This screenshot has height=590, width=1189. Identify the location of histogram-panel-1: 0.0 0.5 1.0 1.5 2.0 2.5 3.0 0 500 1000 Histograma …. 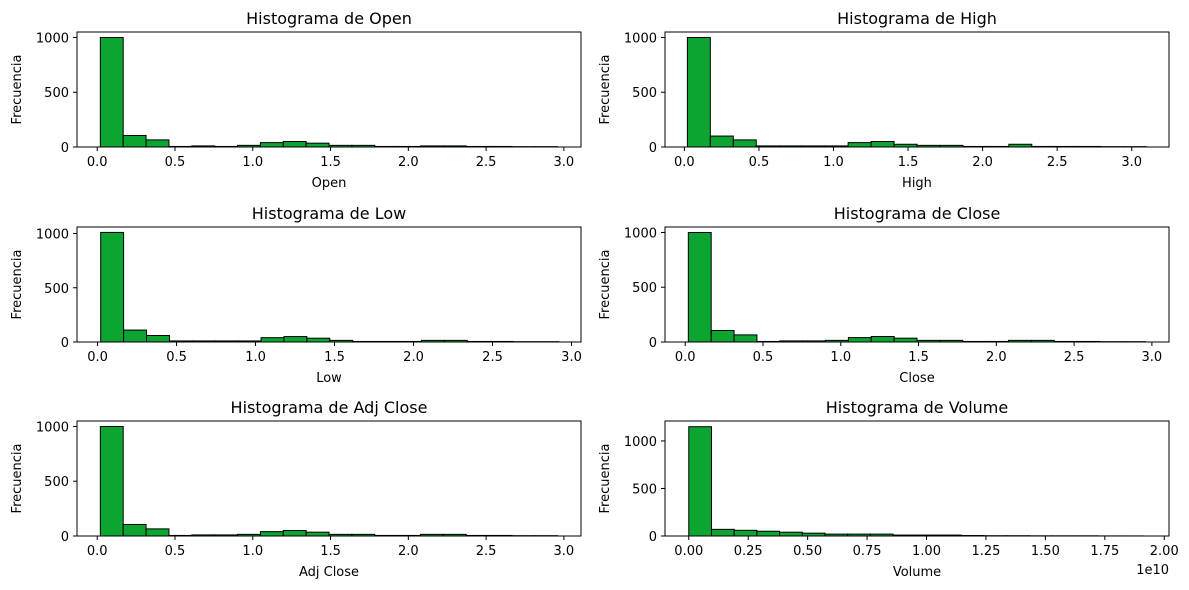
(296, 100).